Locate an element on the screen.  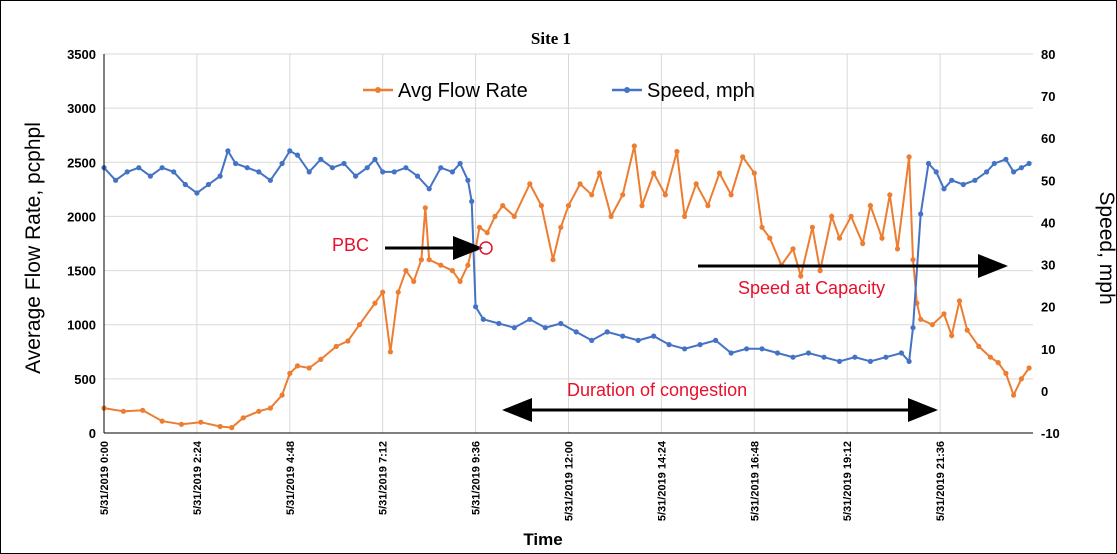
y-left-label: Average Flow Rate, pcphpl is located at coordinates (33, 248).